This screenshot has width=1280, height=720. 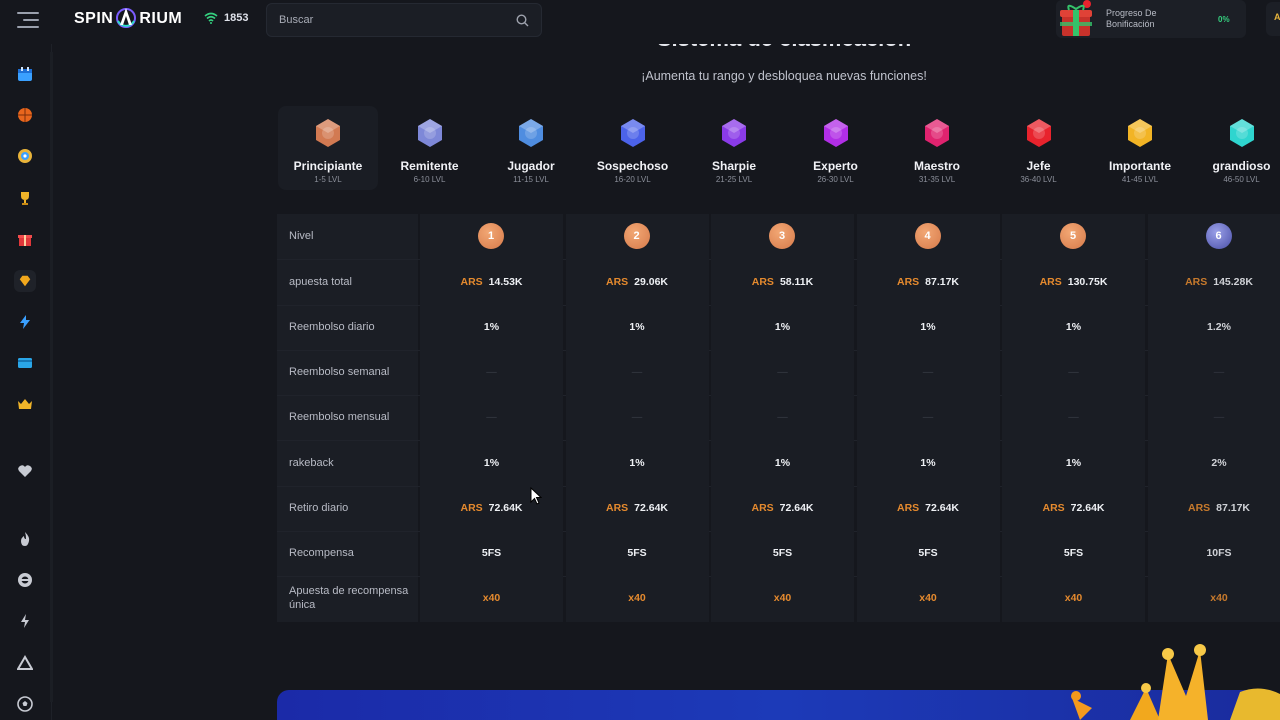 What do you see at coordinates (1214, 508) in the screenshot?
I see `cell-withdraw: ARS 87.17K` at bounding box center [1214, 508].